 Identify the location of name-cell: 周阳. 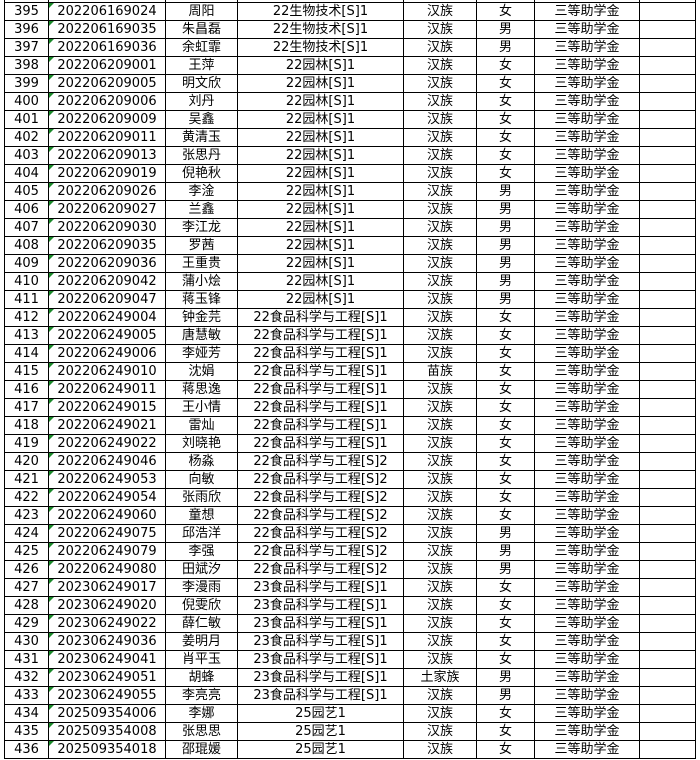
(201, 11).